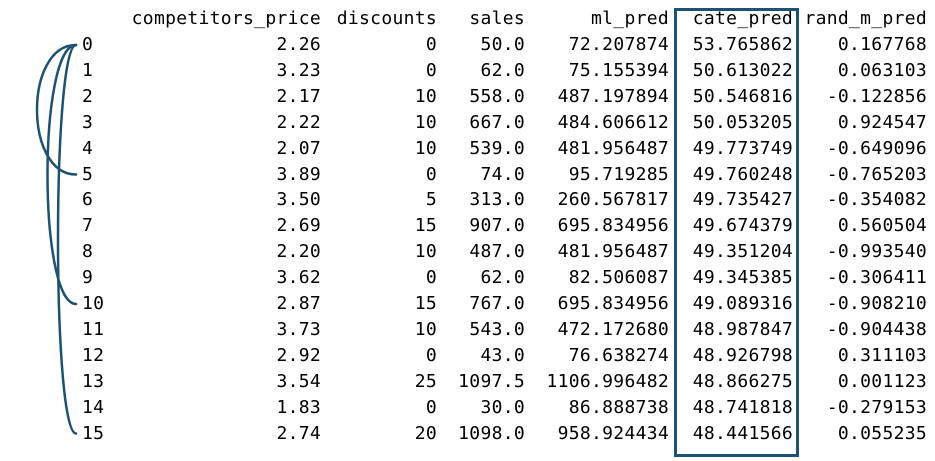  Describe the element at coordinates (467, 408) in the screenshot. I see `table-row: 14 1.83 0 30.0 86.888738 48.741818 -0.279153` at that location.